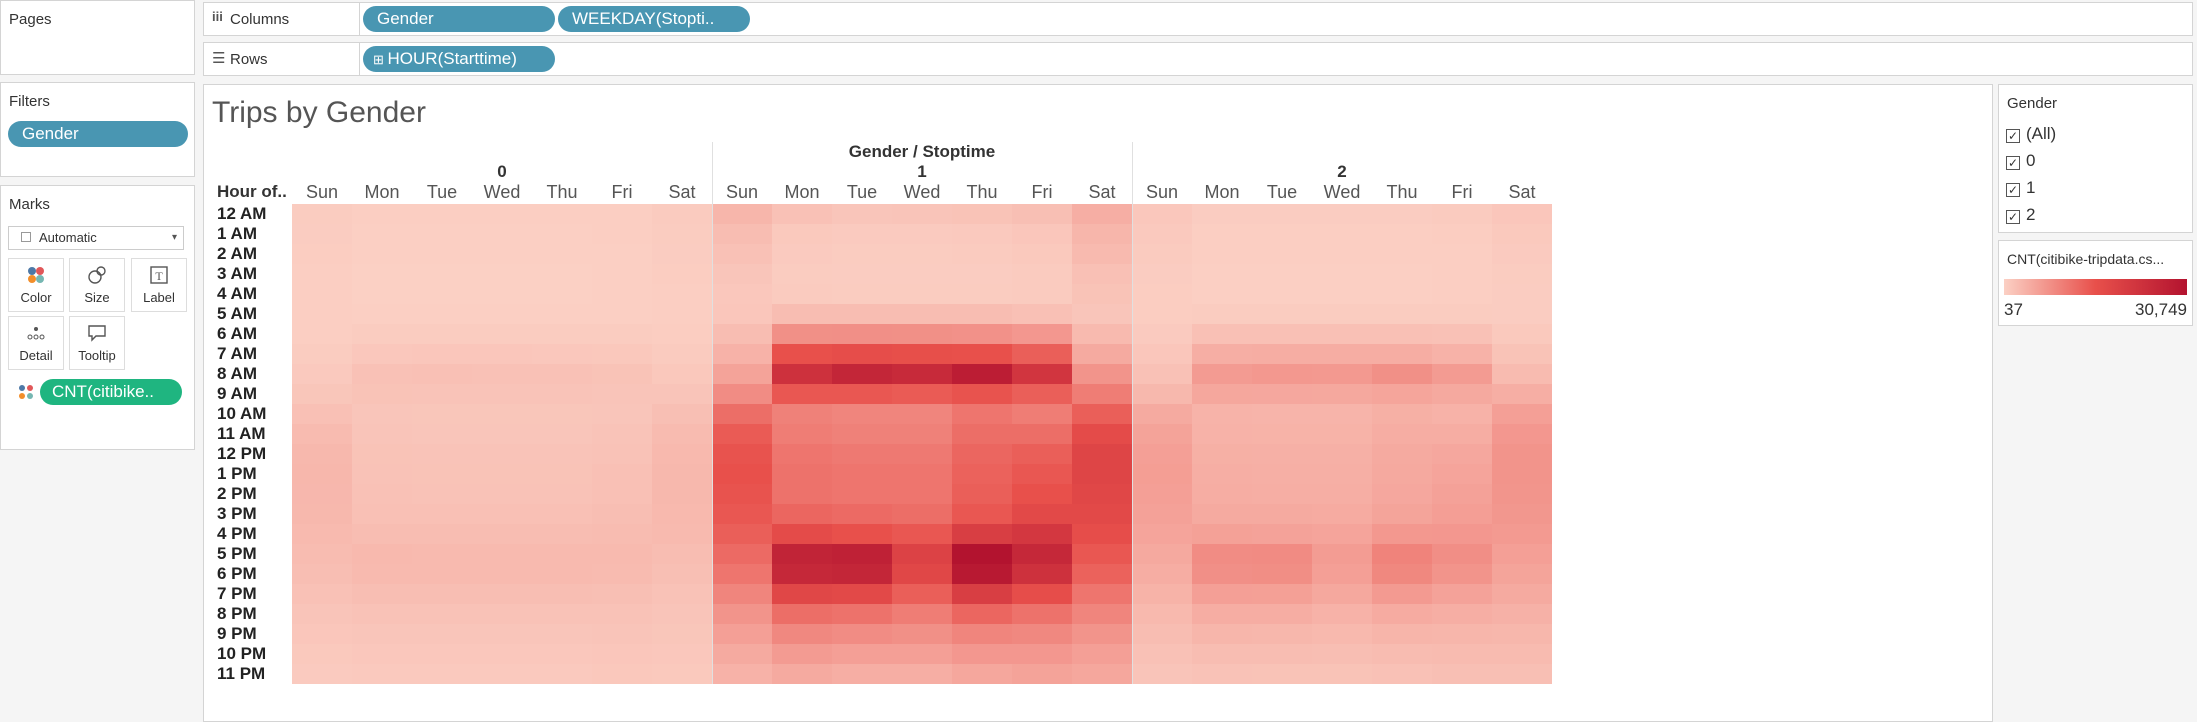 The height and width of the screenshot is (722, 2197). Describe the element at coordinates (98, 134) in the screenshot. I see `filter-pill-gender: Gender` at that location.